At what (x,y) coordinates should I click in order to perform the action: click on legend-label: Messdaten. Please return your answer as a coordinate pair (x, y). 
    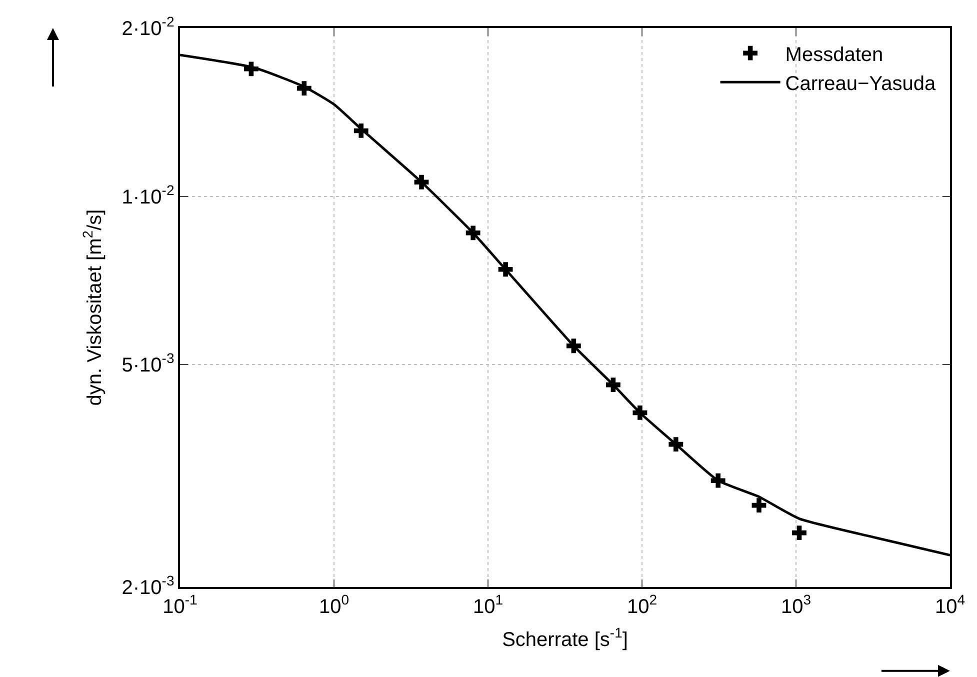
    Looking at the image, I should click on (834, 55).